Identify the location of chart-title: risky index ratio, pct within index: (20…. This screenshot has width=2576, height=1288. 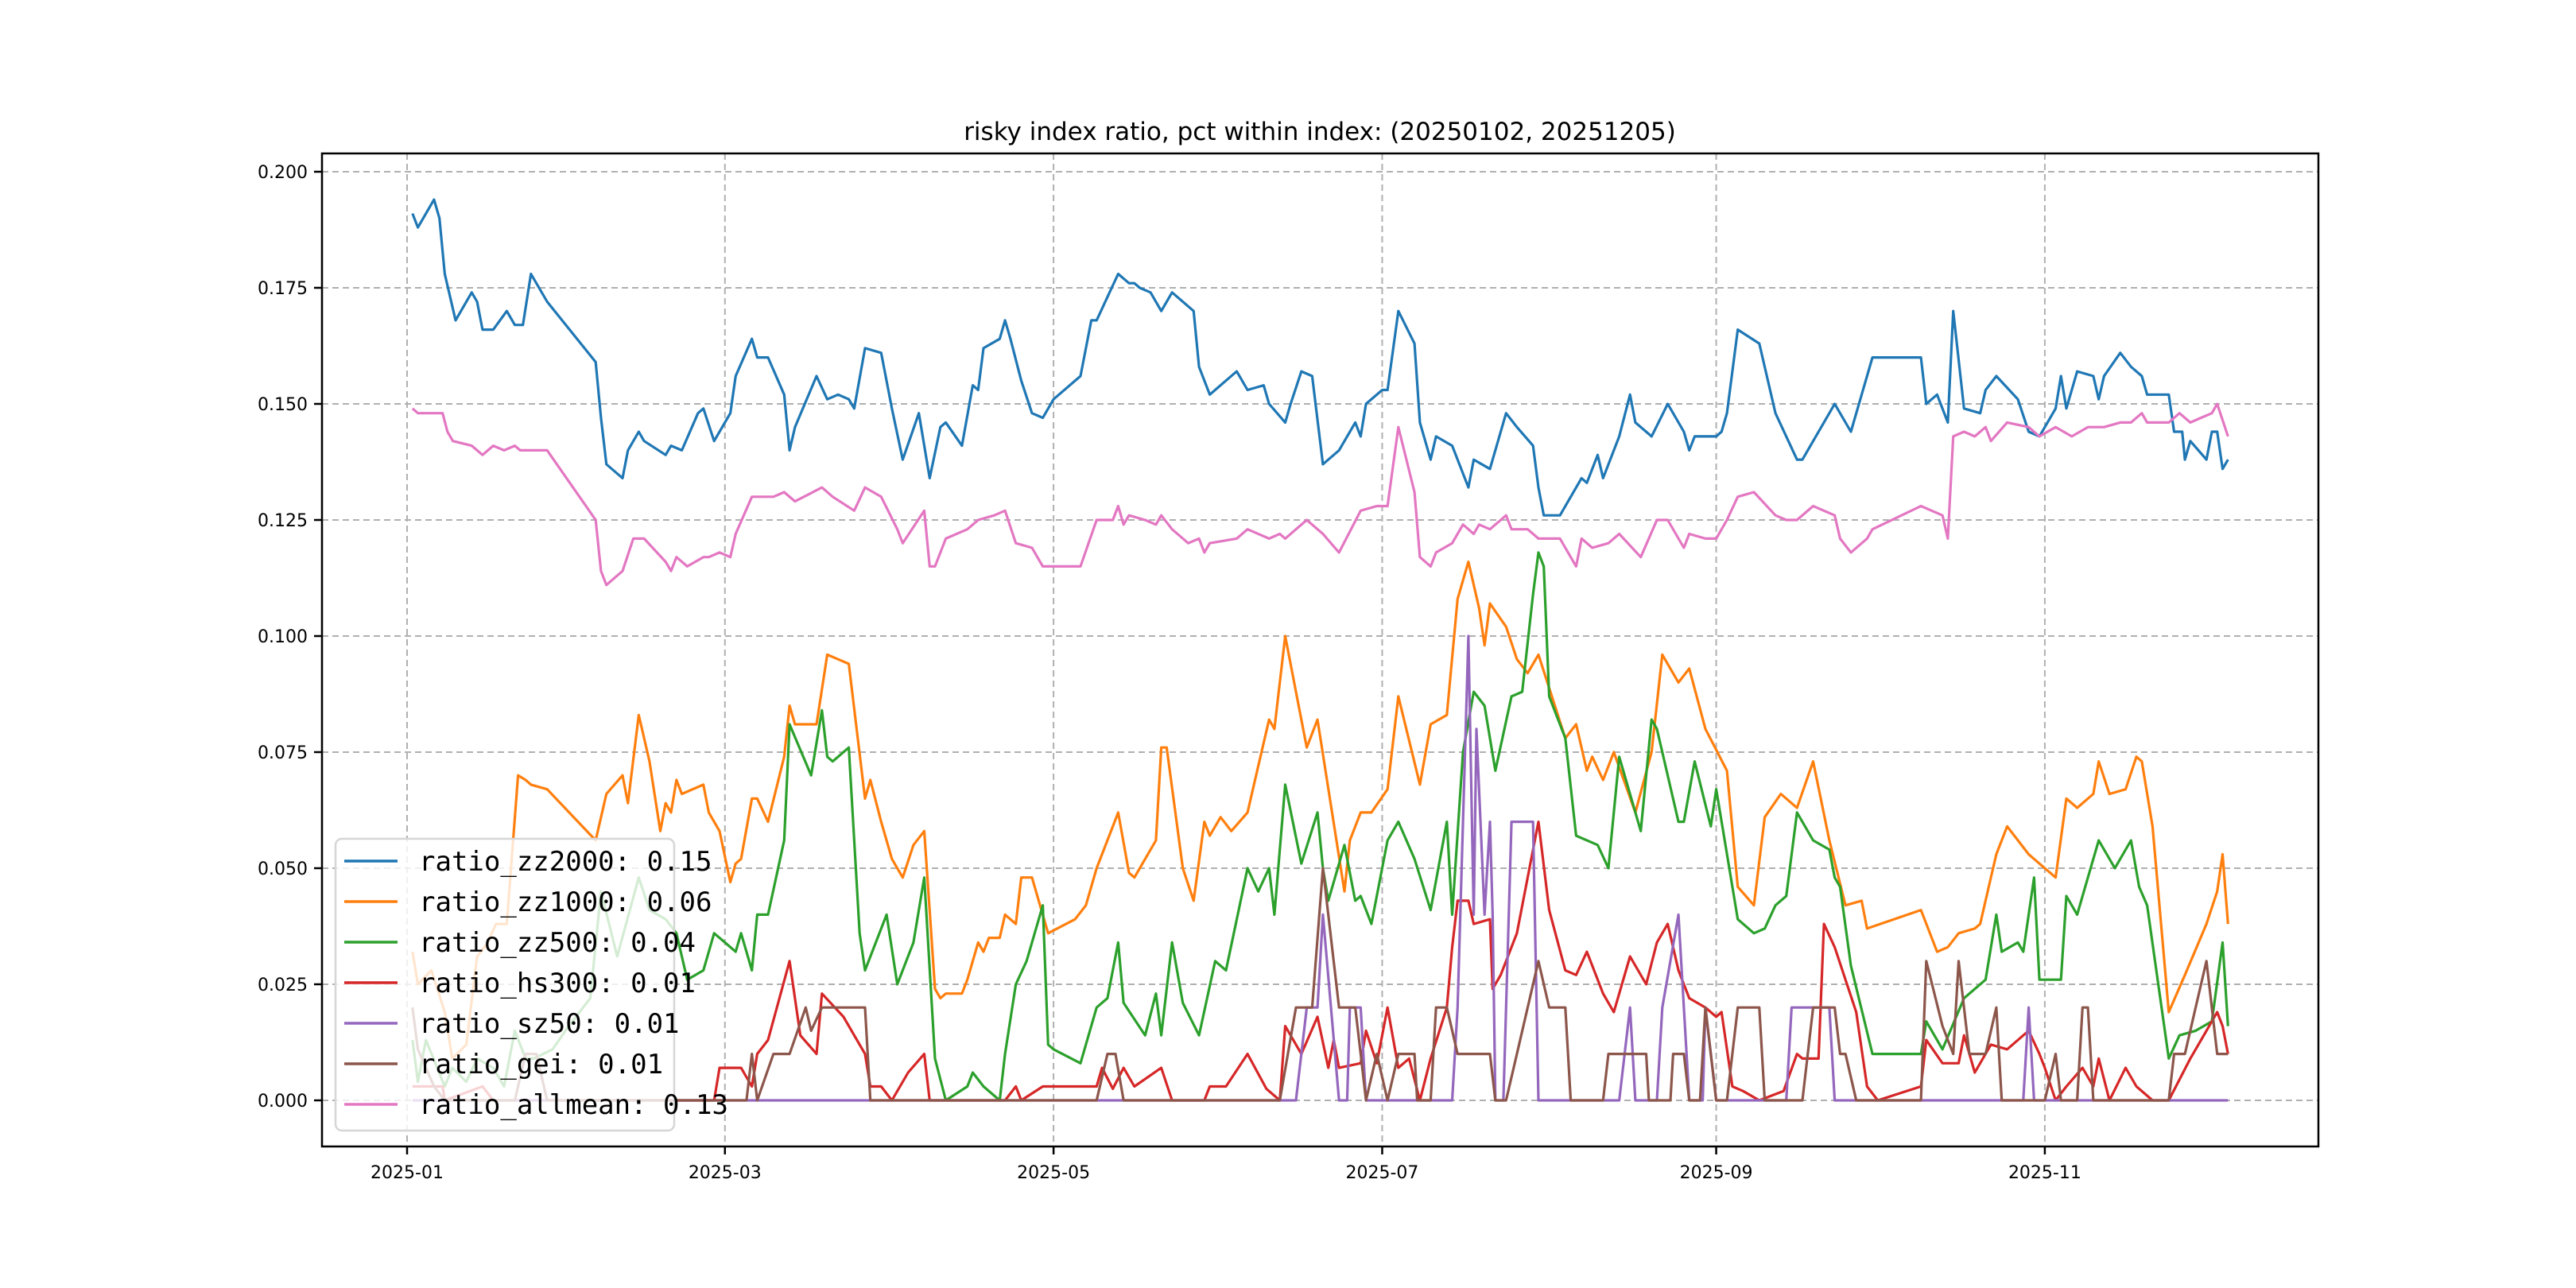
(1320, 132).